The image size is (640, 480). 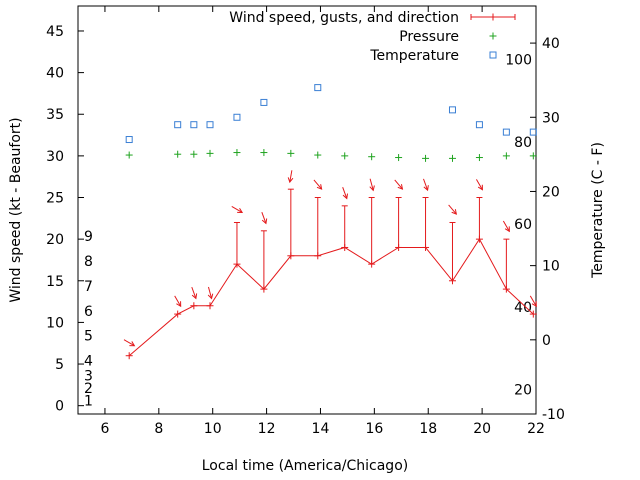 I want to click on y-axis-title: Wind speed (kt - Beaufort), so click(x=16, y=209).